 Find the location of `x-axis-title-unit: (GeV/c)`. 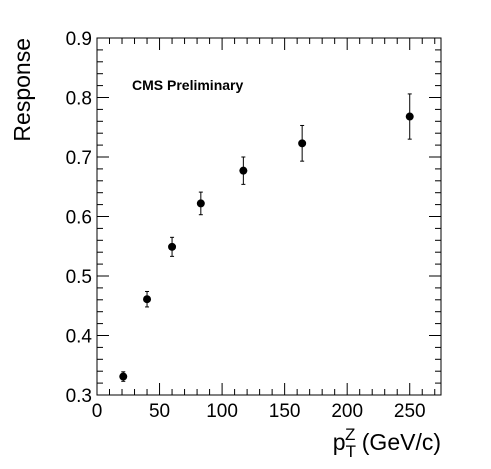

x-axis-title-unit: (GeV/c) is located at coordinates (398, 442).